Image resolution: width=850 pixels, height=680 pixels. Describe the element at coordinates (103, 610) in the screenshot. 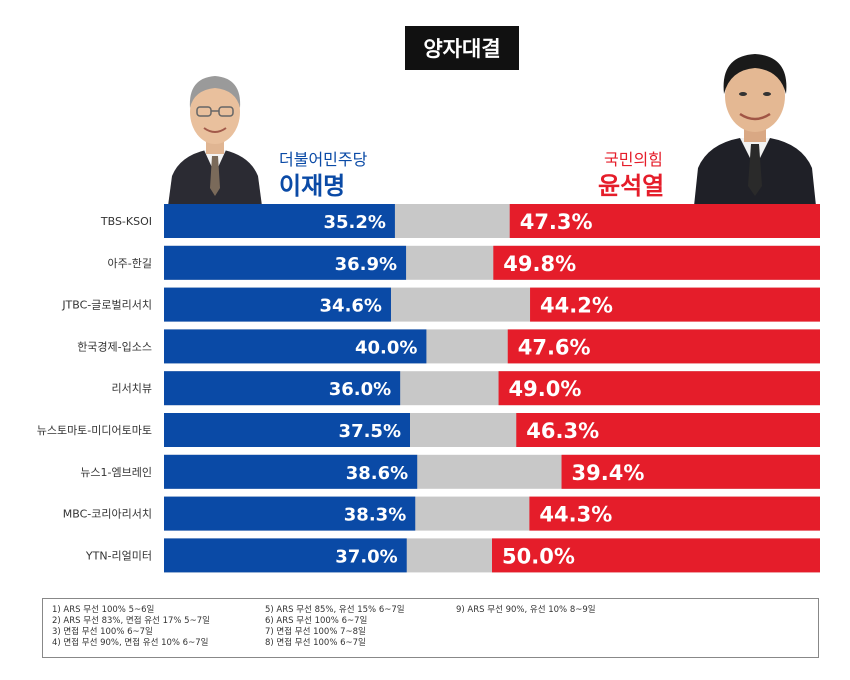

I see `footnote: 1) ARS 무선 100% 5~6일` at that location.